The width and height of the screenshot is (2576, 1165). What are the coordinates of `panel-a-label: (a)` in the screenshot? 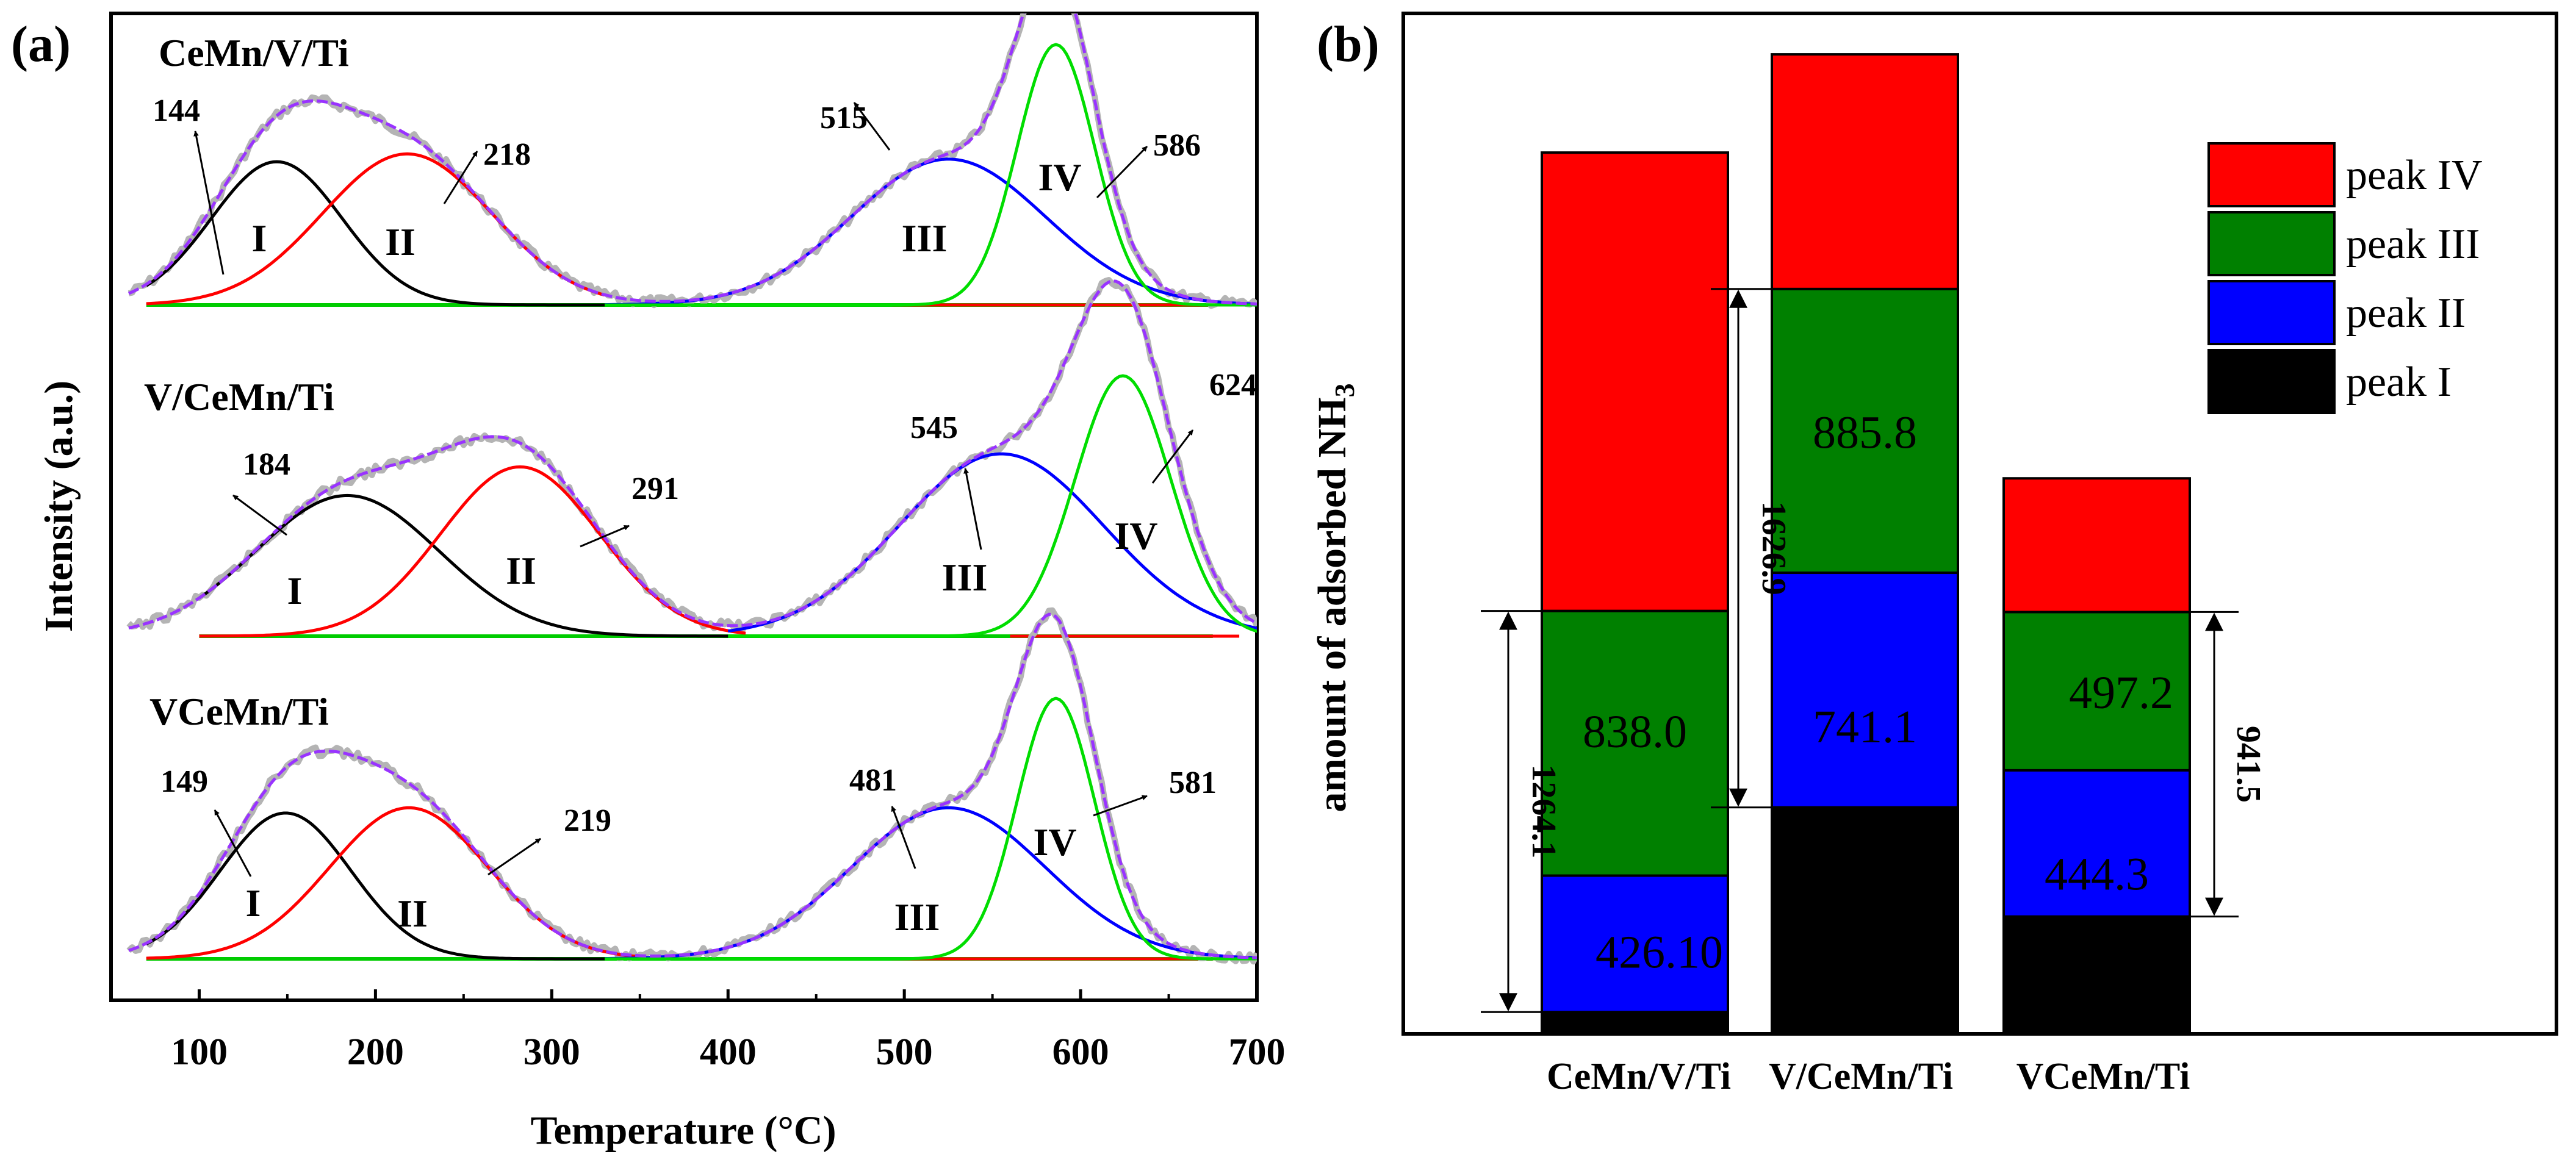 It's located at (41, 44).